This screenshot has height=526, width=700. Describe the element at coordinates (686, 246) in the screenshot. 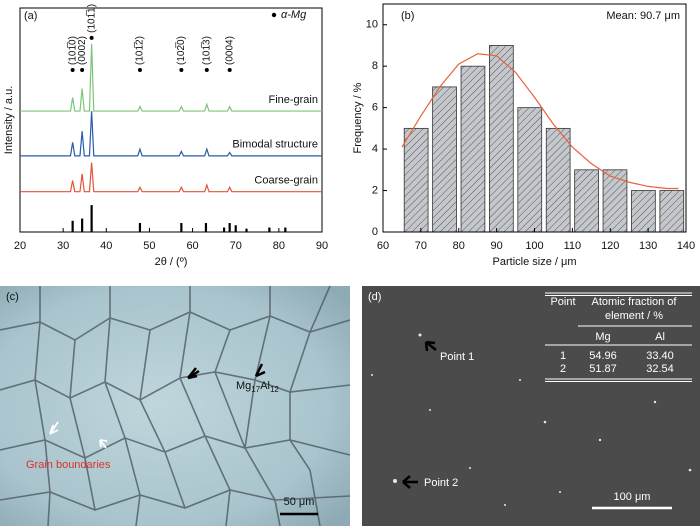

I see `x-tick-label: 140` at that location.